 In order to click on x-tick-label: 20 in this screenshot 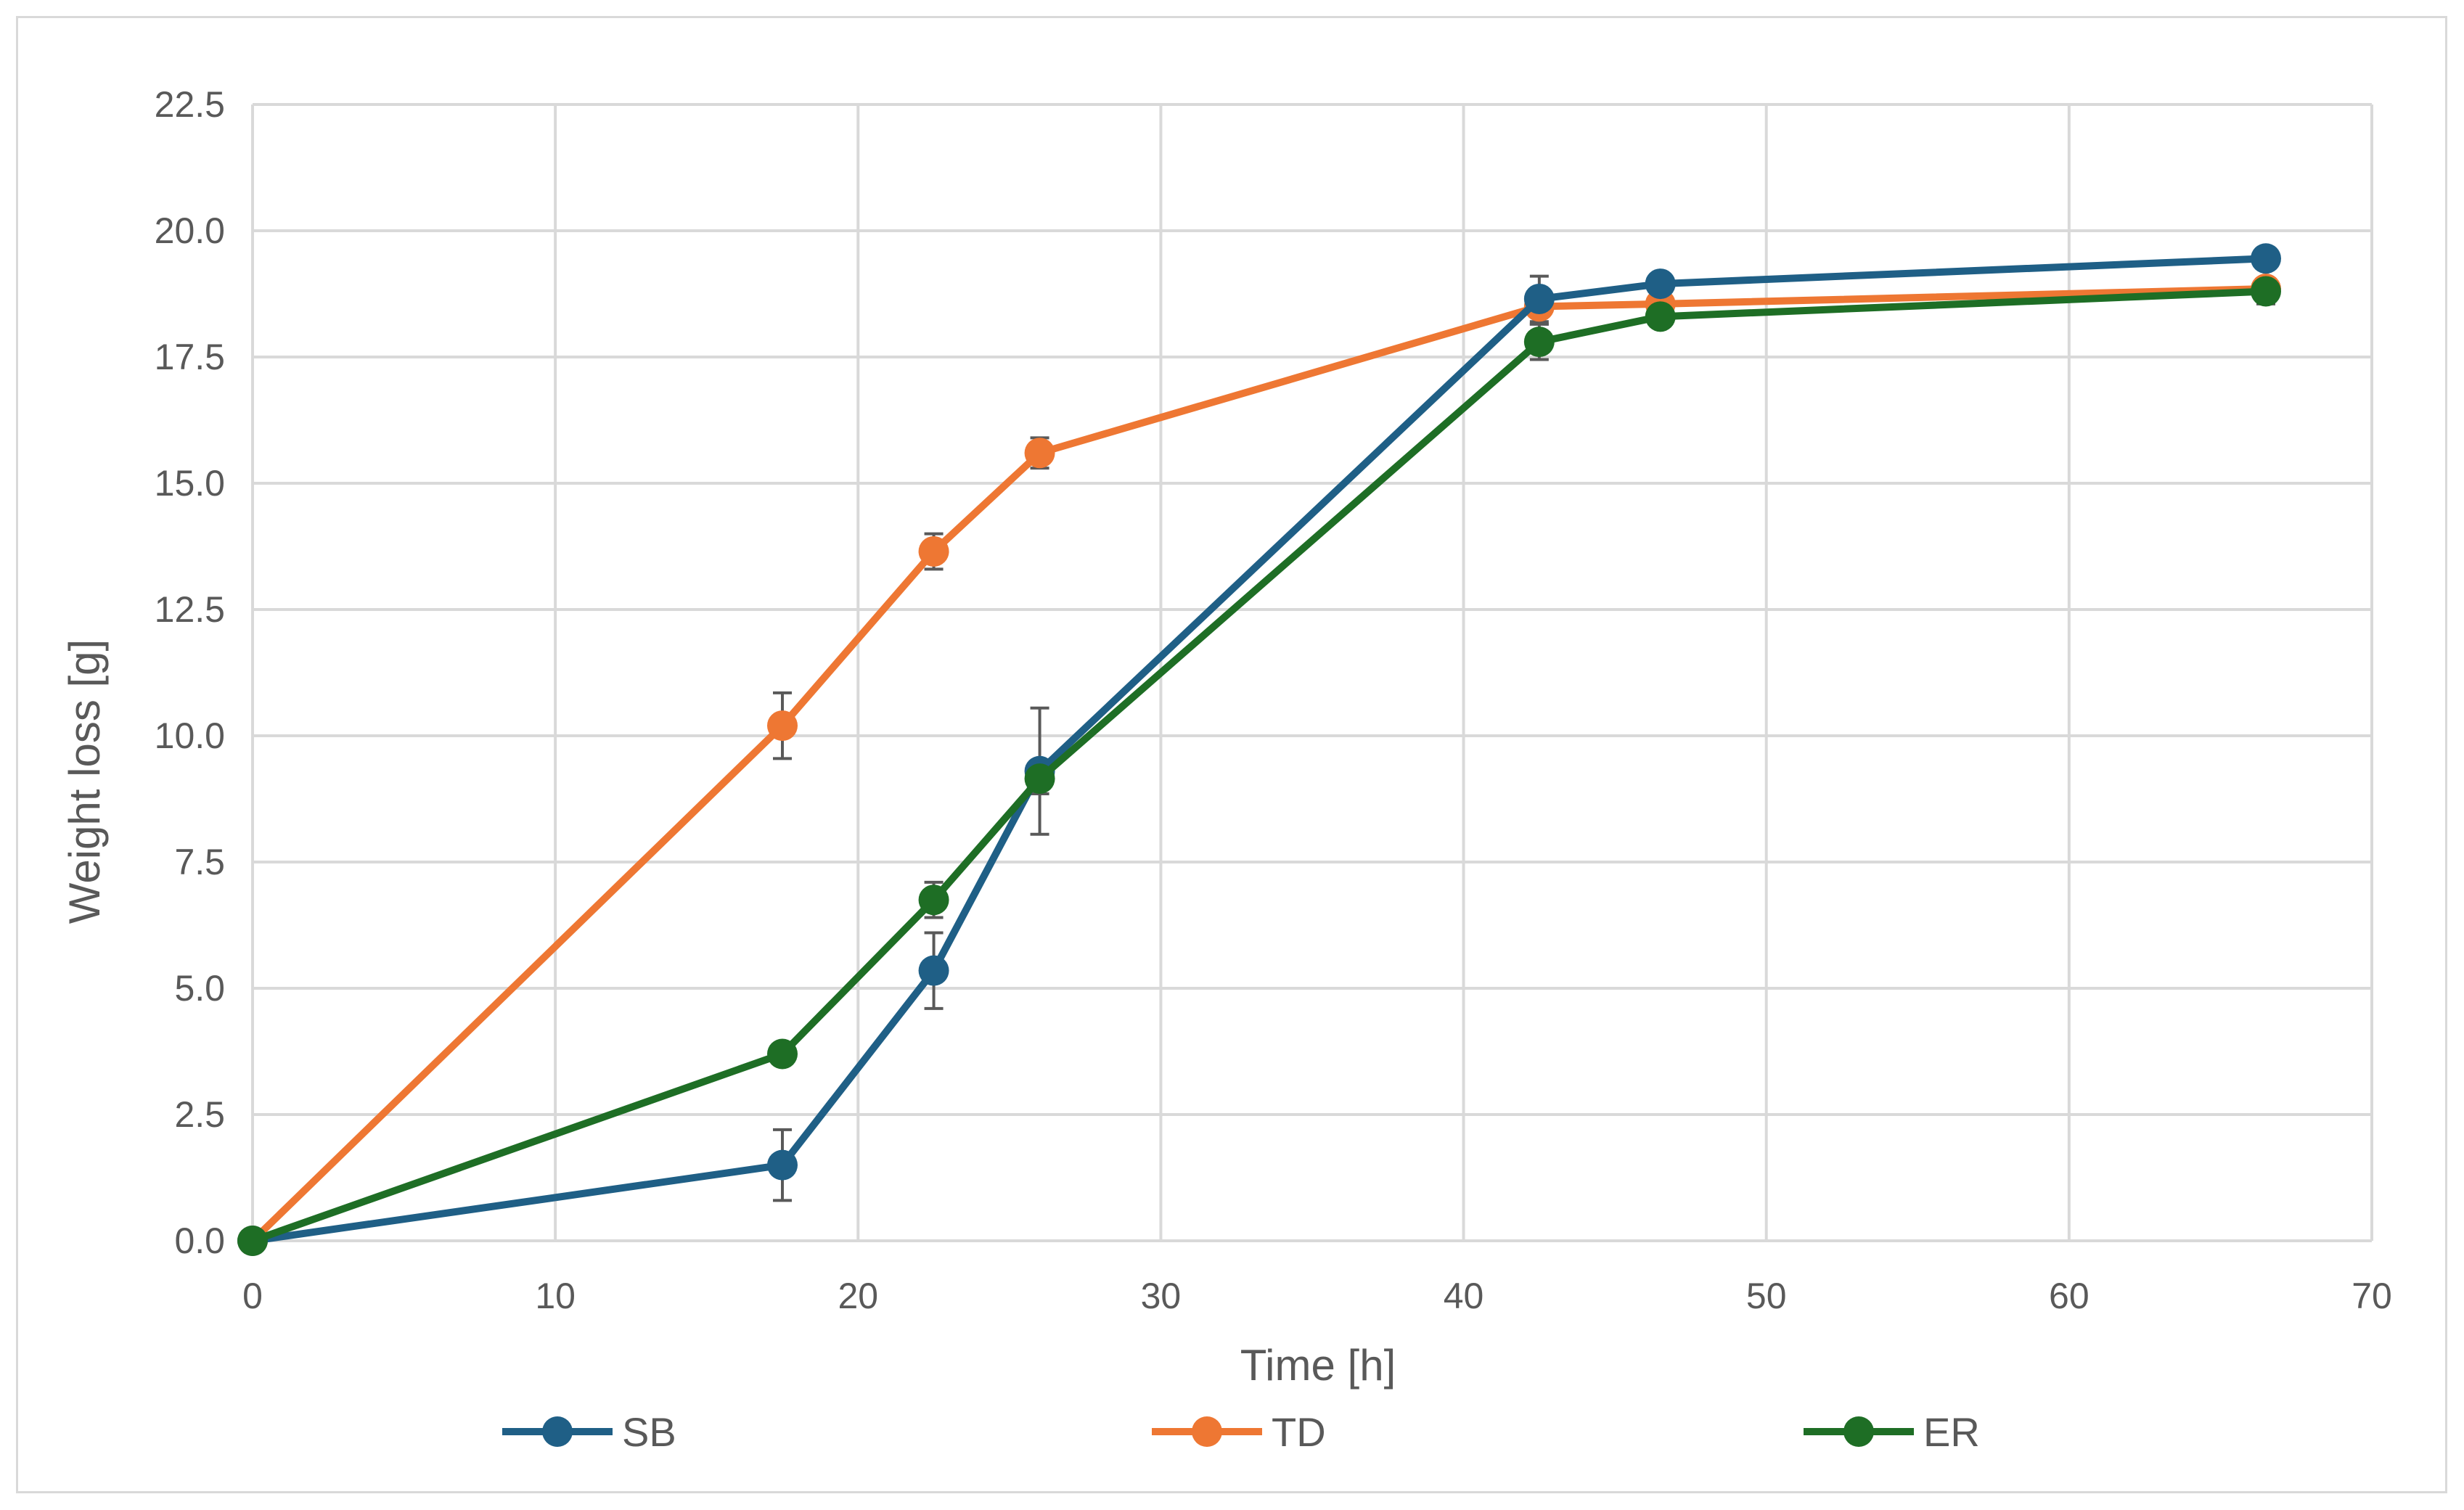, I will do `click(858, 1296)`.